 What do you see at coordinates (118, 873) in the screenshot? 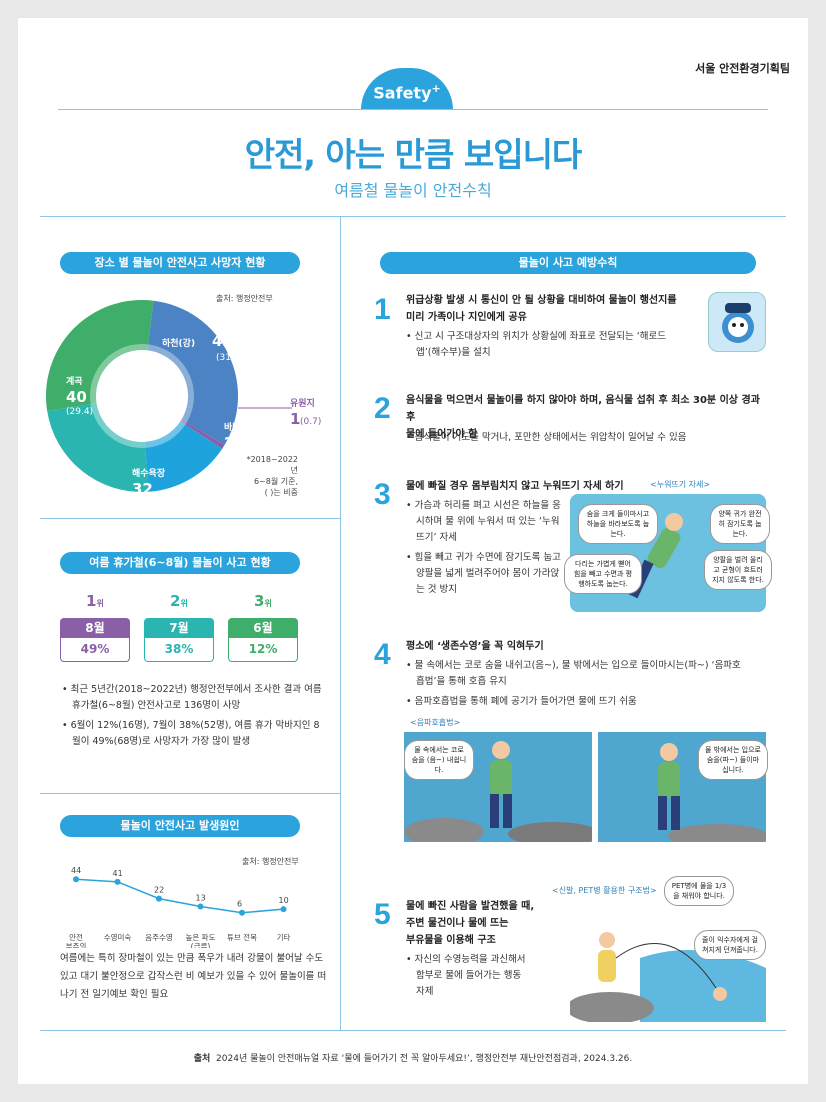
I see `data-label: 41` at bounding box center [118, 873].